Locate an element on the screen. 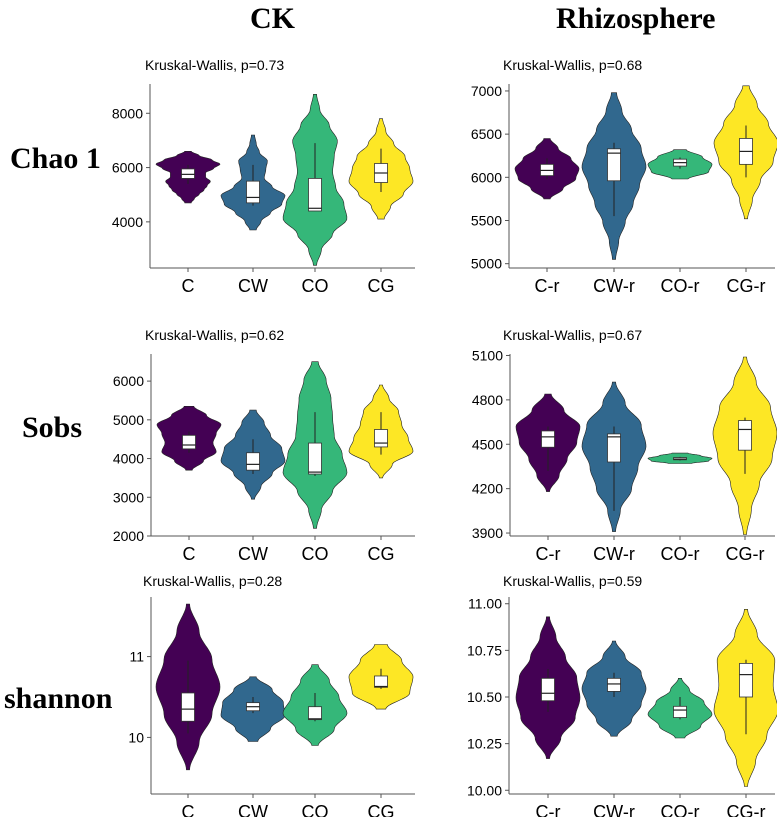  column-title-rhizosphere: Rhizosphere is located at coordinates (636, 18).